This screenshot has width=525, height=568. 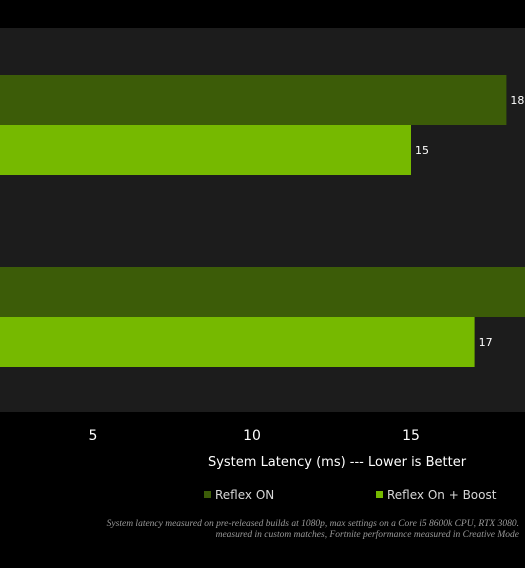 What do you see at coordinates (379, 494) in the screenshot?
I see `legend-swatch-reflex-on-boost` at bounding box center [379, 494].